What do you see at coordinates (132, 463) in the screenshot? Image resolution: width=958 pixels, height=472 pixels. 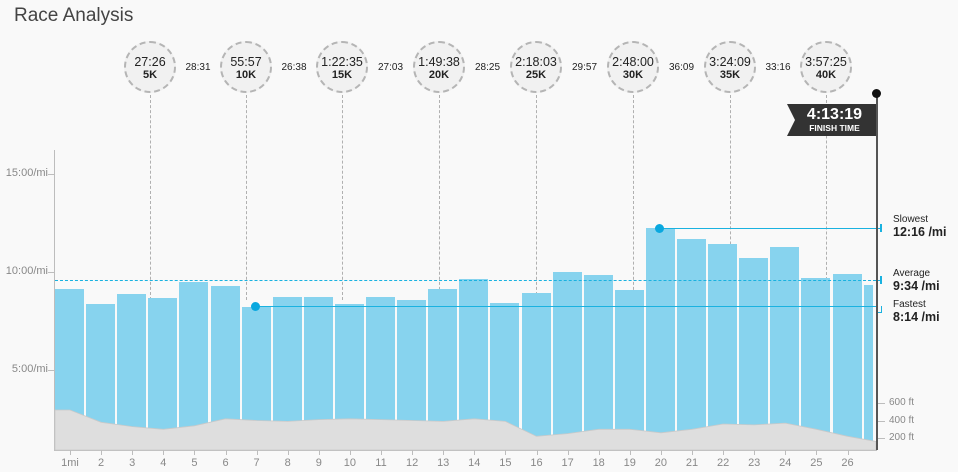 I see `x-label: 3` at bounding box center [132, 463].